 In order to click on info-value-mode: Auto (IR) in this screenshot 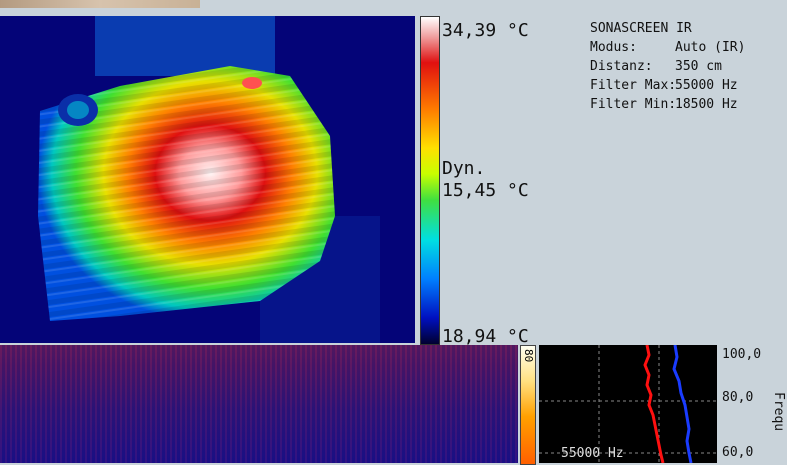, I will do `click(710, 47)`.